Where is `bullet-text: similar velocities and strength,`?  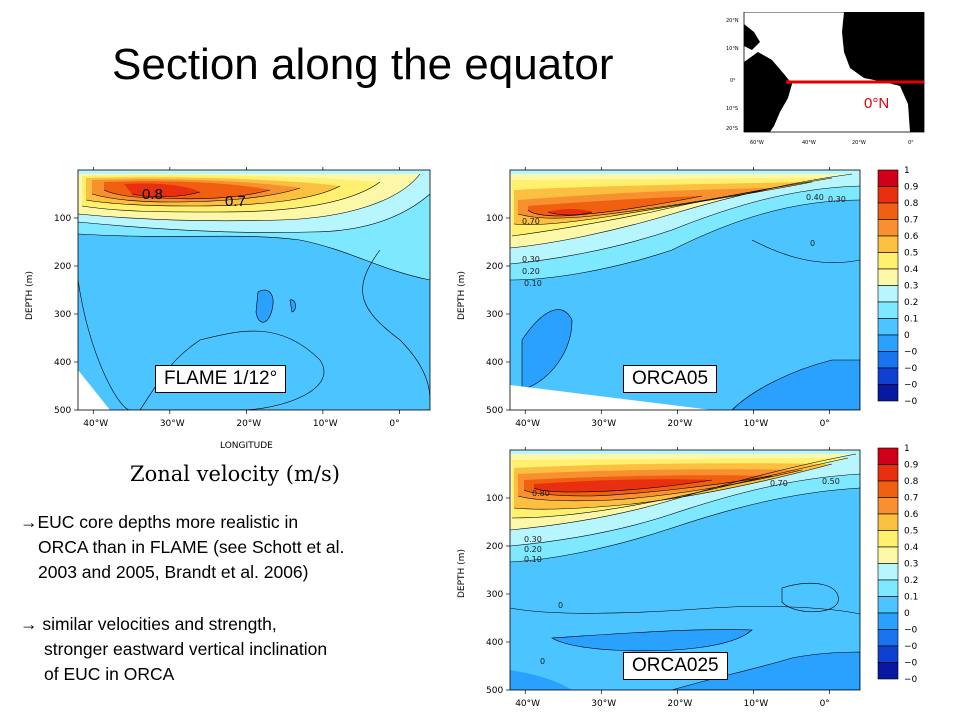 bullet-text: similar velocities and strength, is located at coordinates (157, 624).